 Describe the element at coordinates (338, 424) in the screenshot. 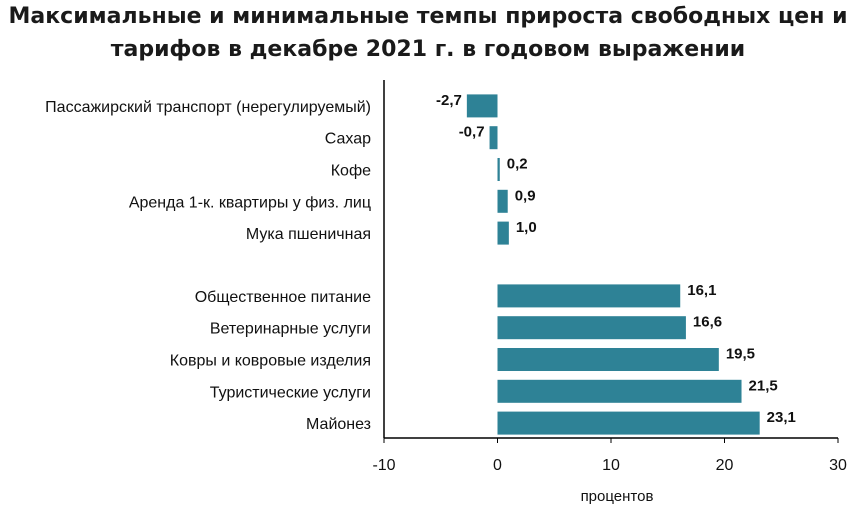

I see `category-label: Майонез` at that location.